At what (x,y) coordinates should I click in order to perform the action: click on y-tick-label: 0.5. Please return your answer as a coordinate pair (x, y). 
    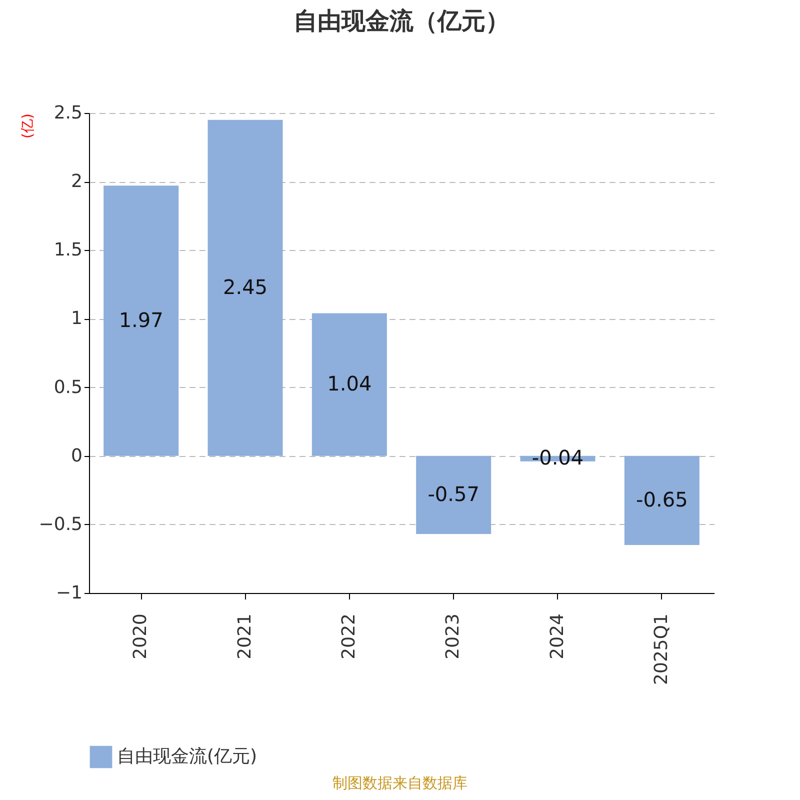
    Looking at the image, I should click on (68, 387).